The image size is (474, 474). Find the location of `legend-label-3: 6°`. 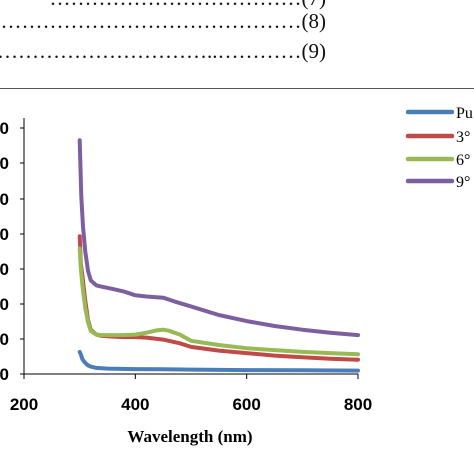

legend-label-3: 6° is located at coordinates (463, 160).